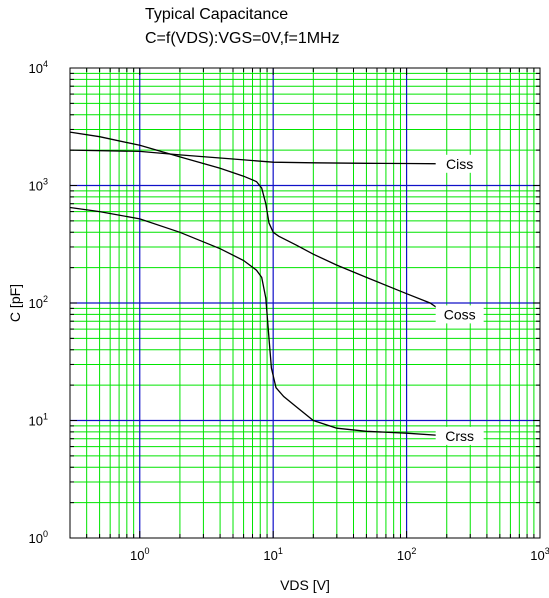 Image resolution: width=549 pixels, height=598 pixels. Describe the element at coordinates (539, 554) in the screenshot. I see `x-tick-label: 10³` at that location.